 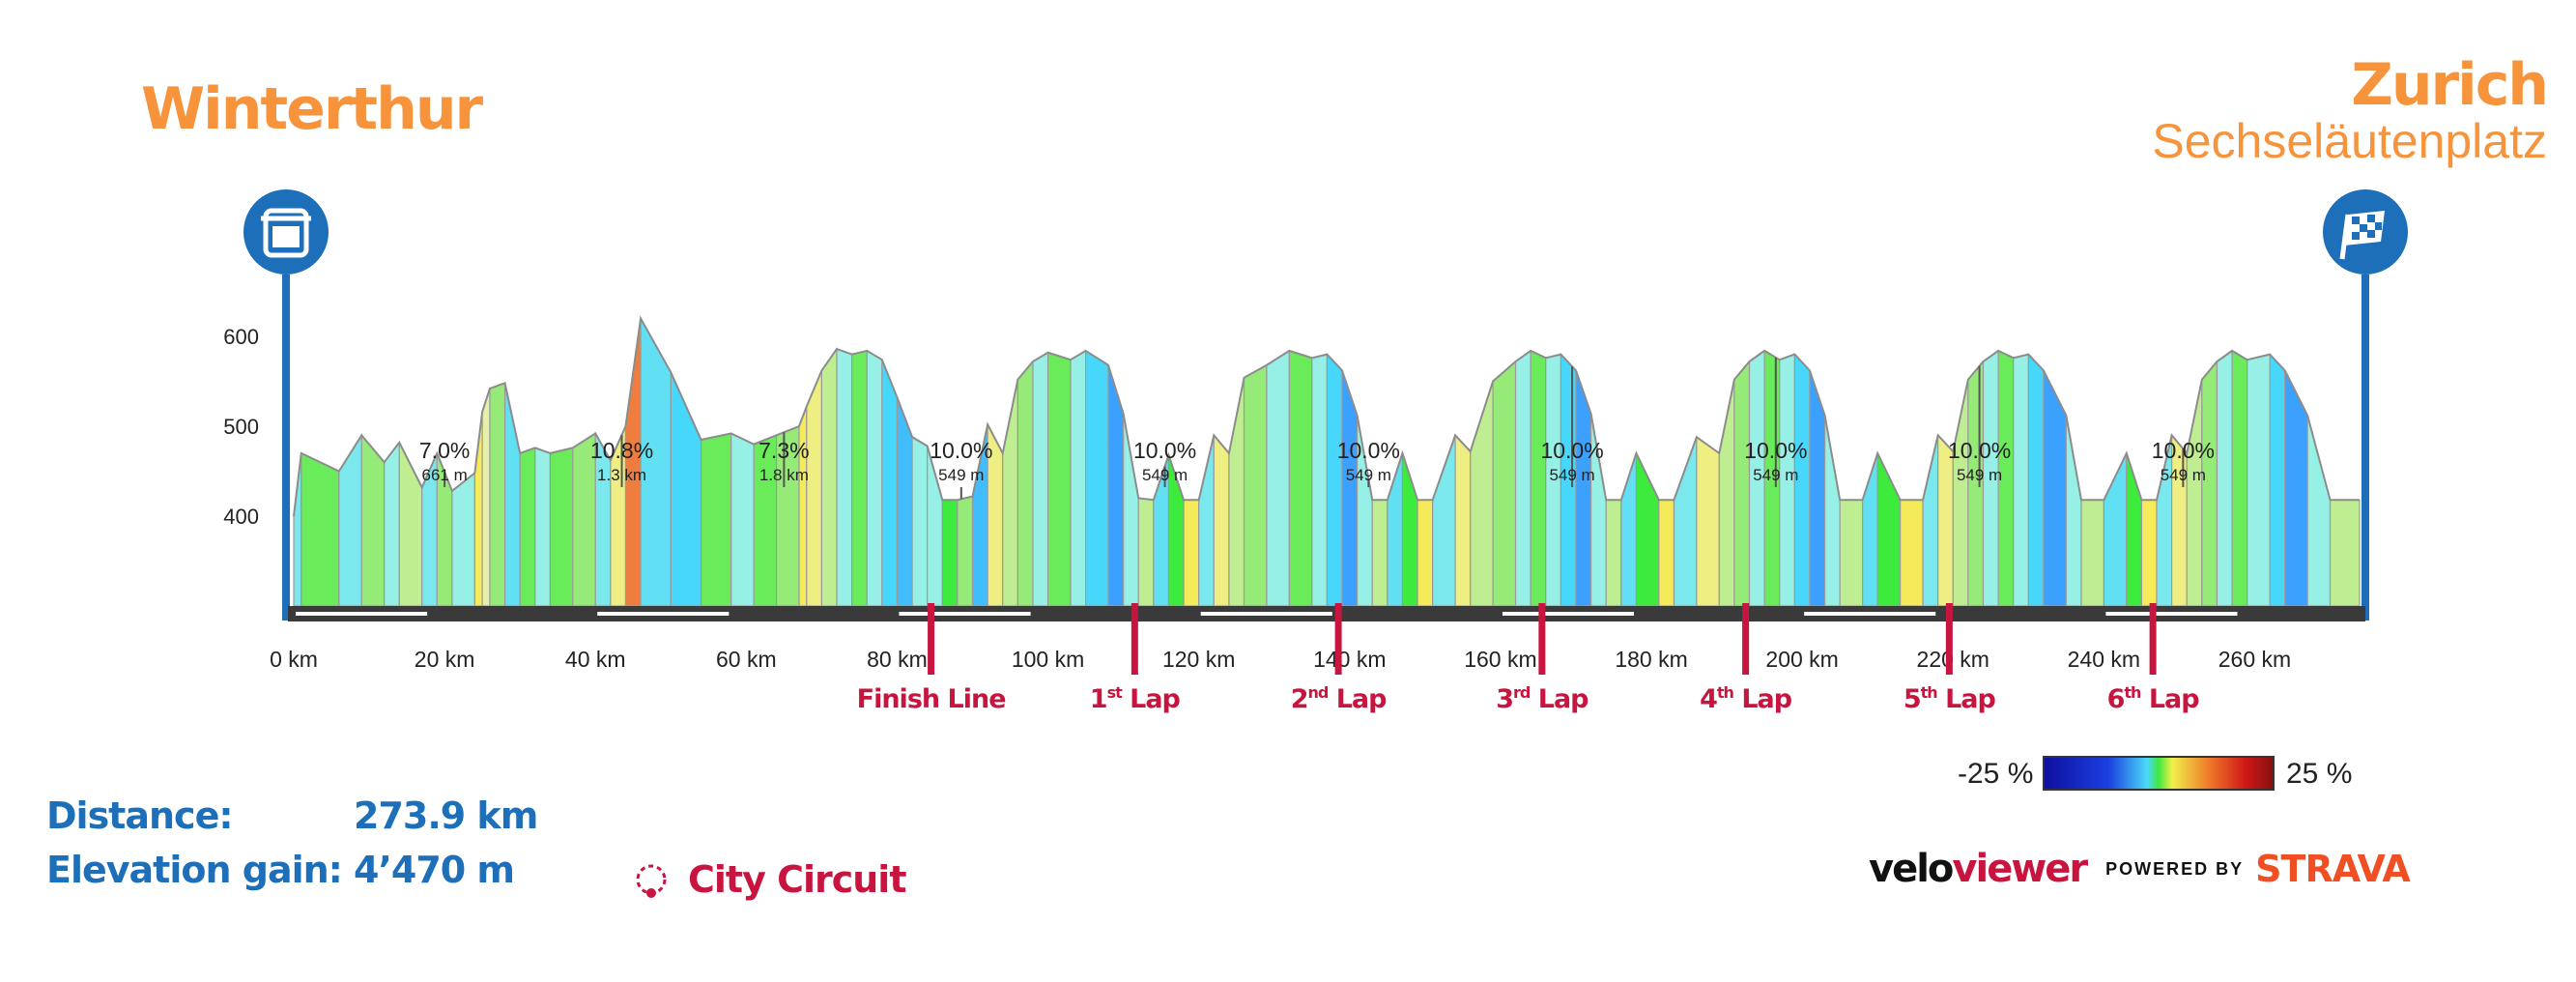 What do you see at coordinates (622, 475) in the screenshot?
I see `climb-length: 1.3 km` at bounding box center [622, 475].